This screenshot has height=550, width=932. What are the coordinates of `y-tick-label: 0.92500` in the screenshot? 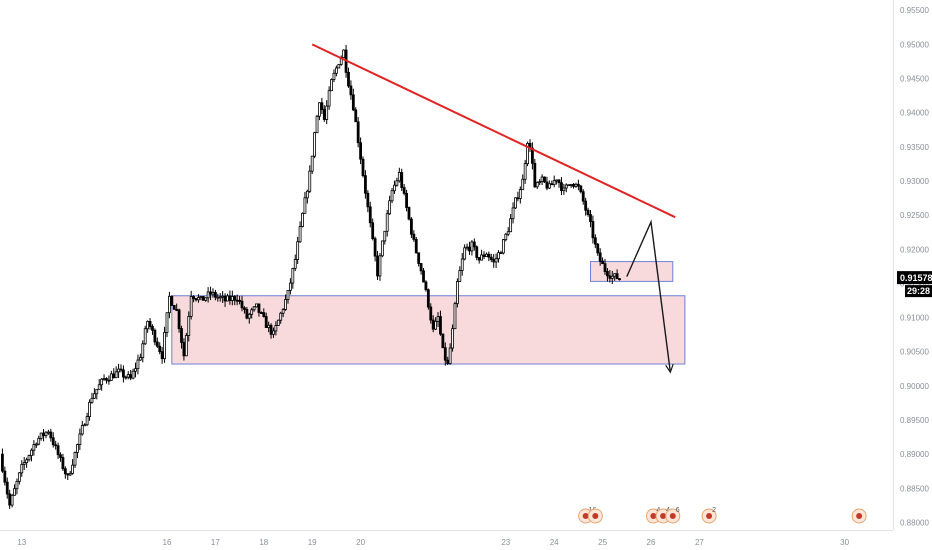 It's located at (914, 215).